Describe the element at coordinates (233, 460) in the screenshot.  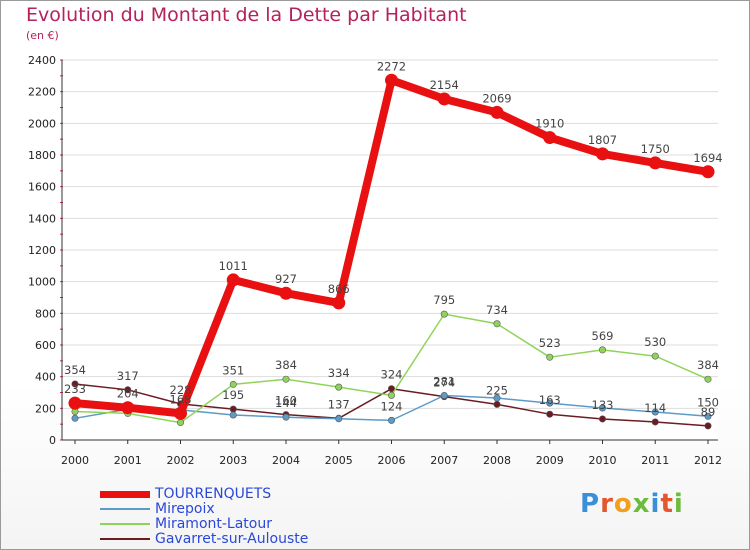
I see `x-tick-label: 2003` at that location.